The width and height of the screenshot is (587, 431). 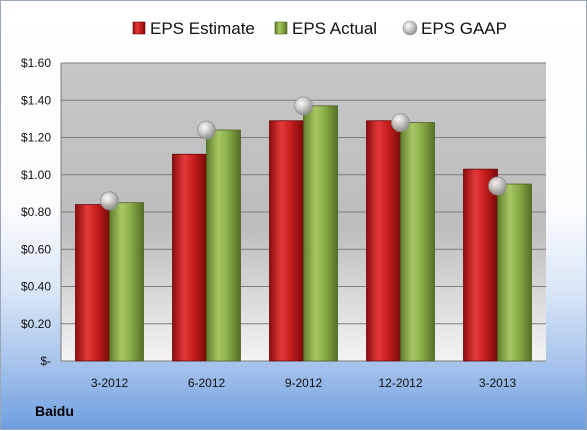 I want to click on y-tick-label: $0.80, so click(x=36, y=212).